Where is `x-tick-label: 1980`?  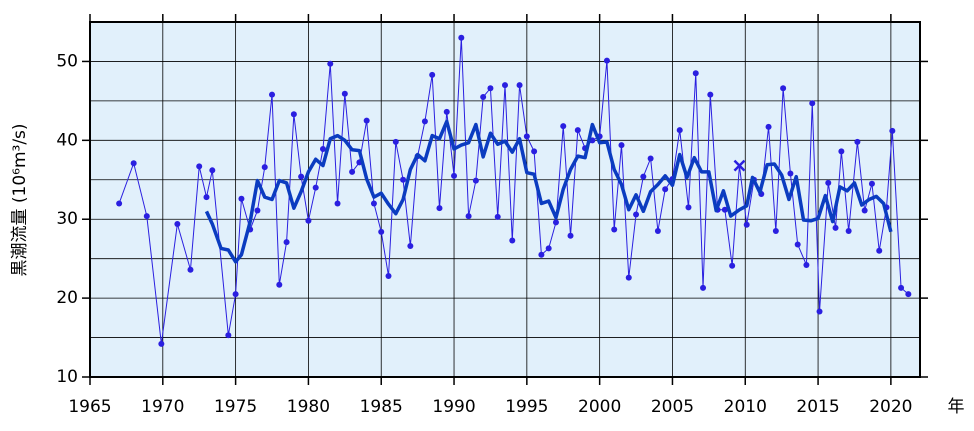
x-tick-label: 1980 is located at coordinates (308, 407).